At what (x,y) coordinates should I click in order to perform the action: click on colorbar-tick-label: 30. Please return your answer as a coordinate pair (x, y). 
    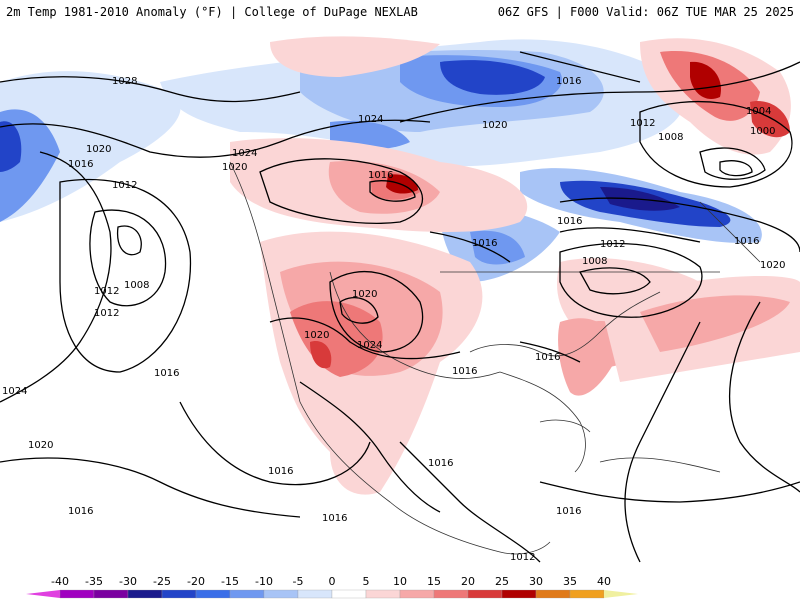
    Looking at the image, I should click on (536, 581).